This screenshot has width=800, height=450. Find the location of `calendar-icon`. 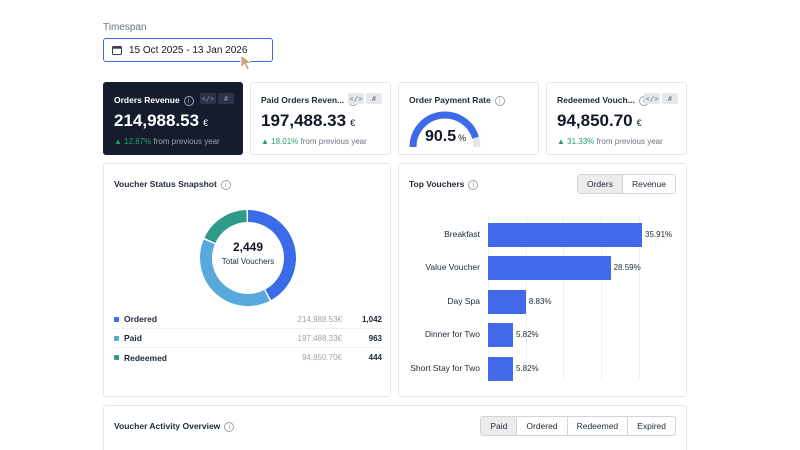

calendar-icon is located at coordinates (117, 50).